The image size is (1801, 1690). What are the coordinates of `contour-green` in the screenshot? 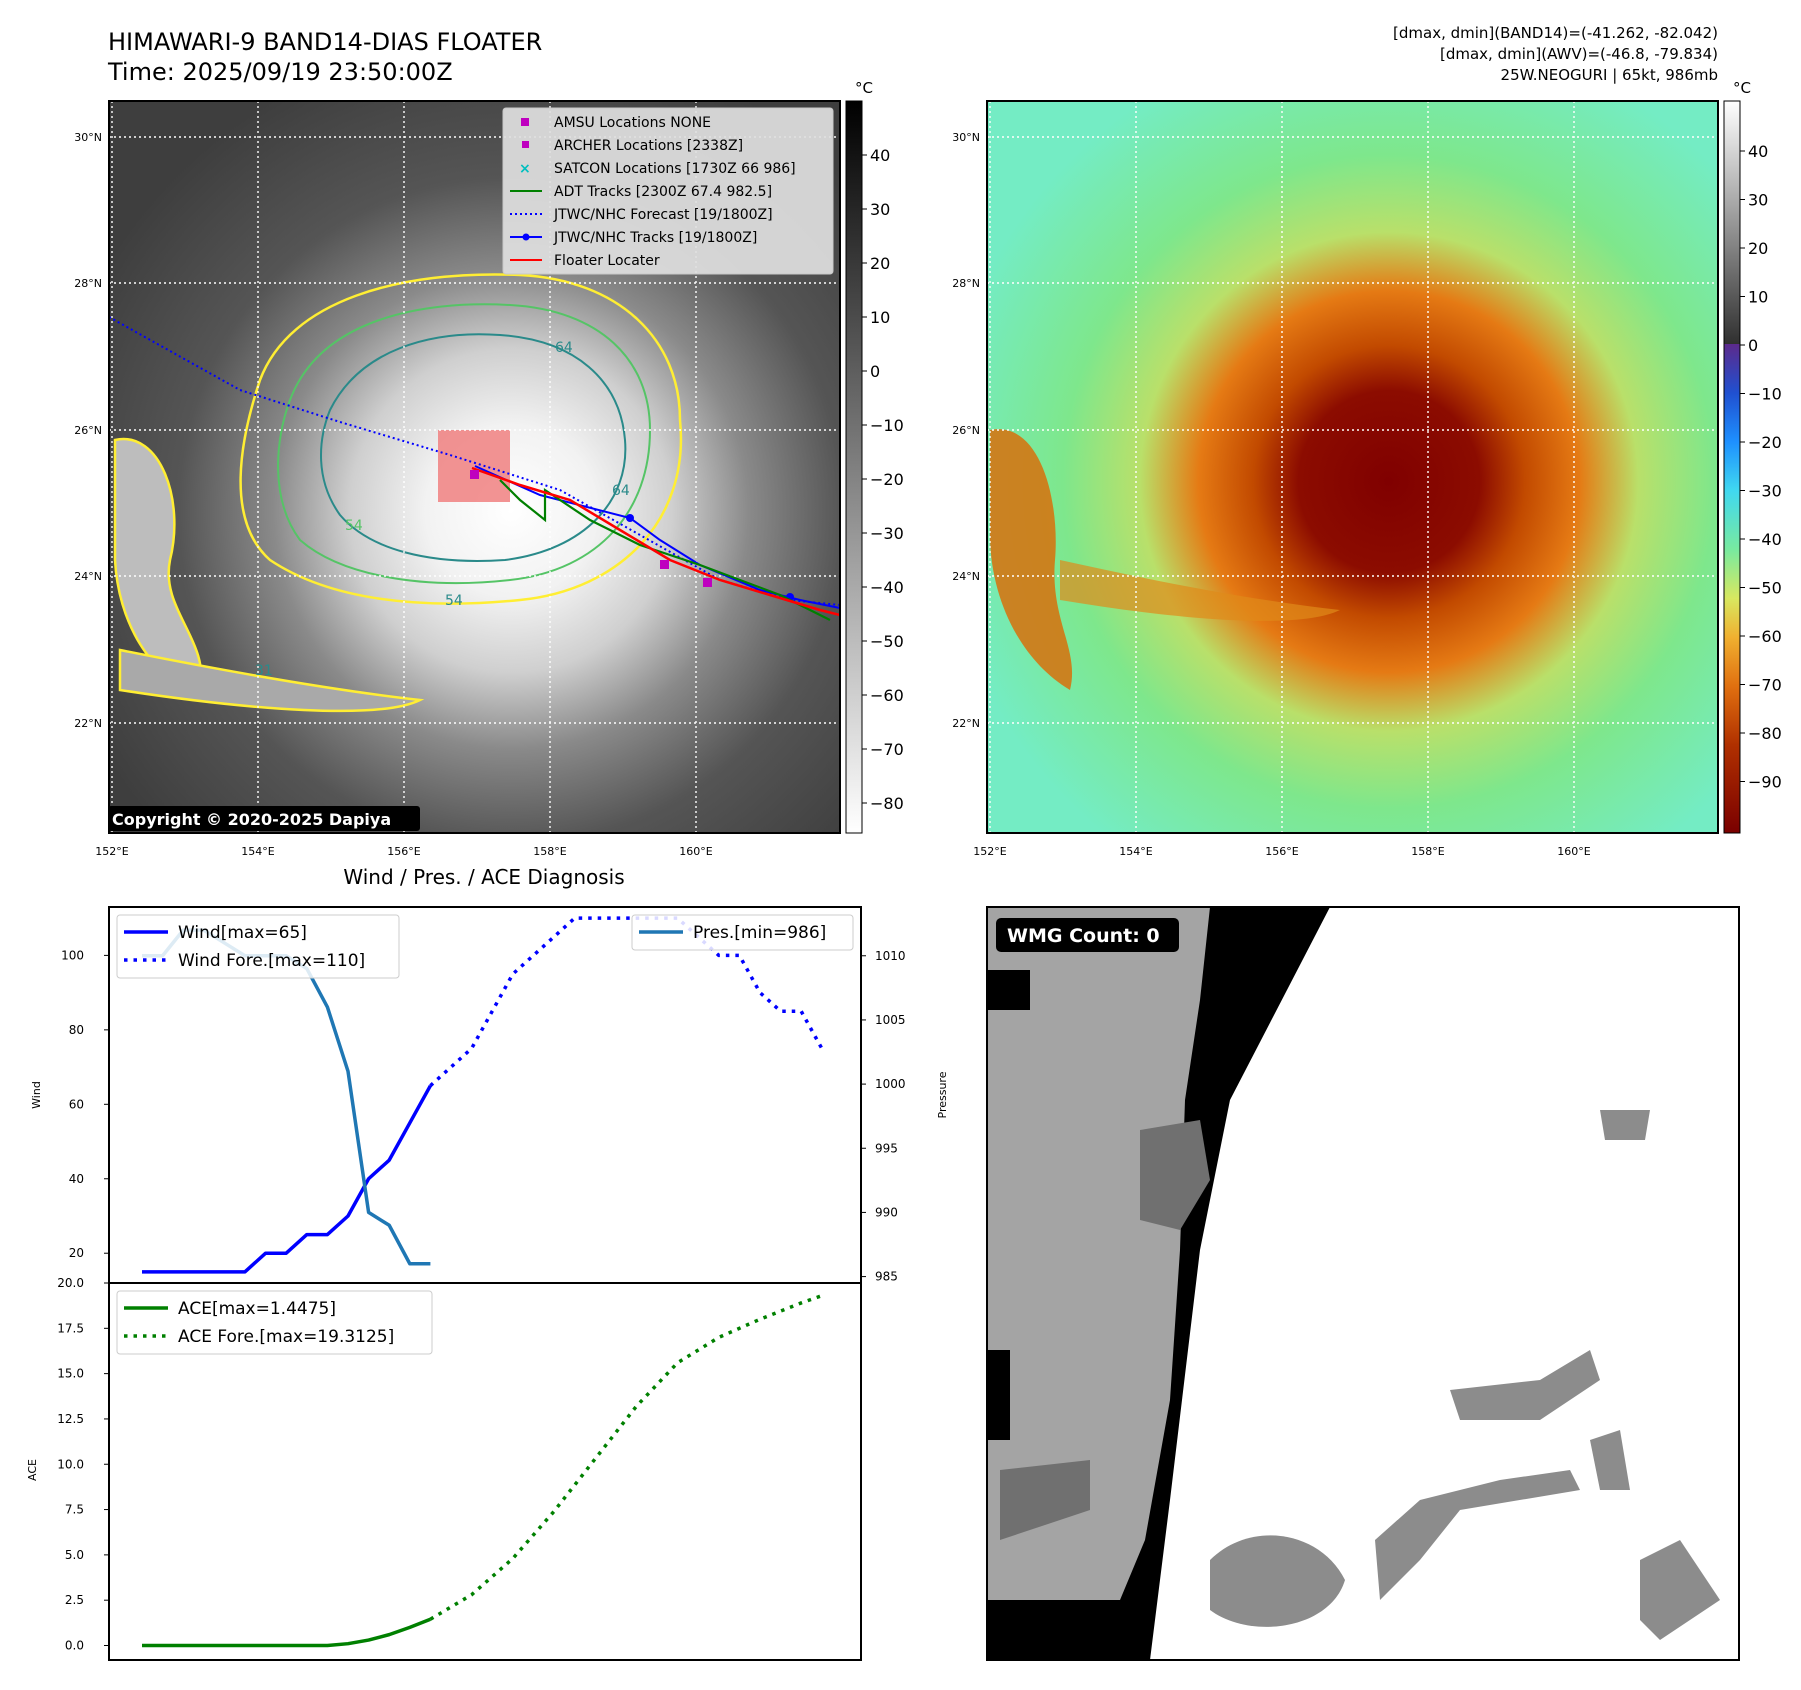 It's located at (464, 444).